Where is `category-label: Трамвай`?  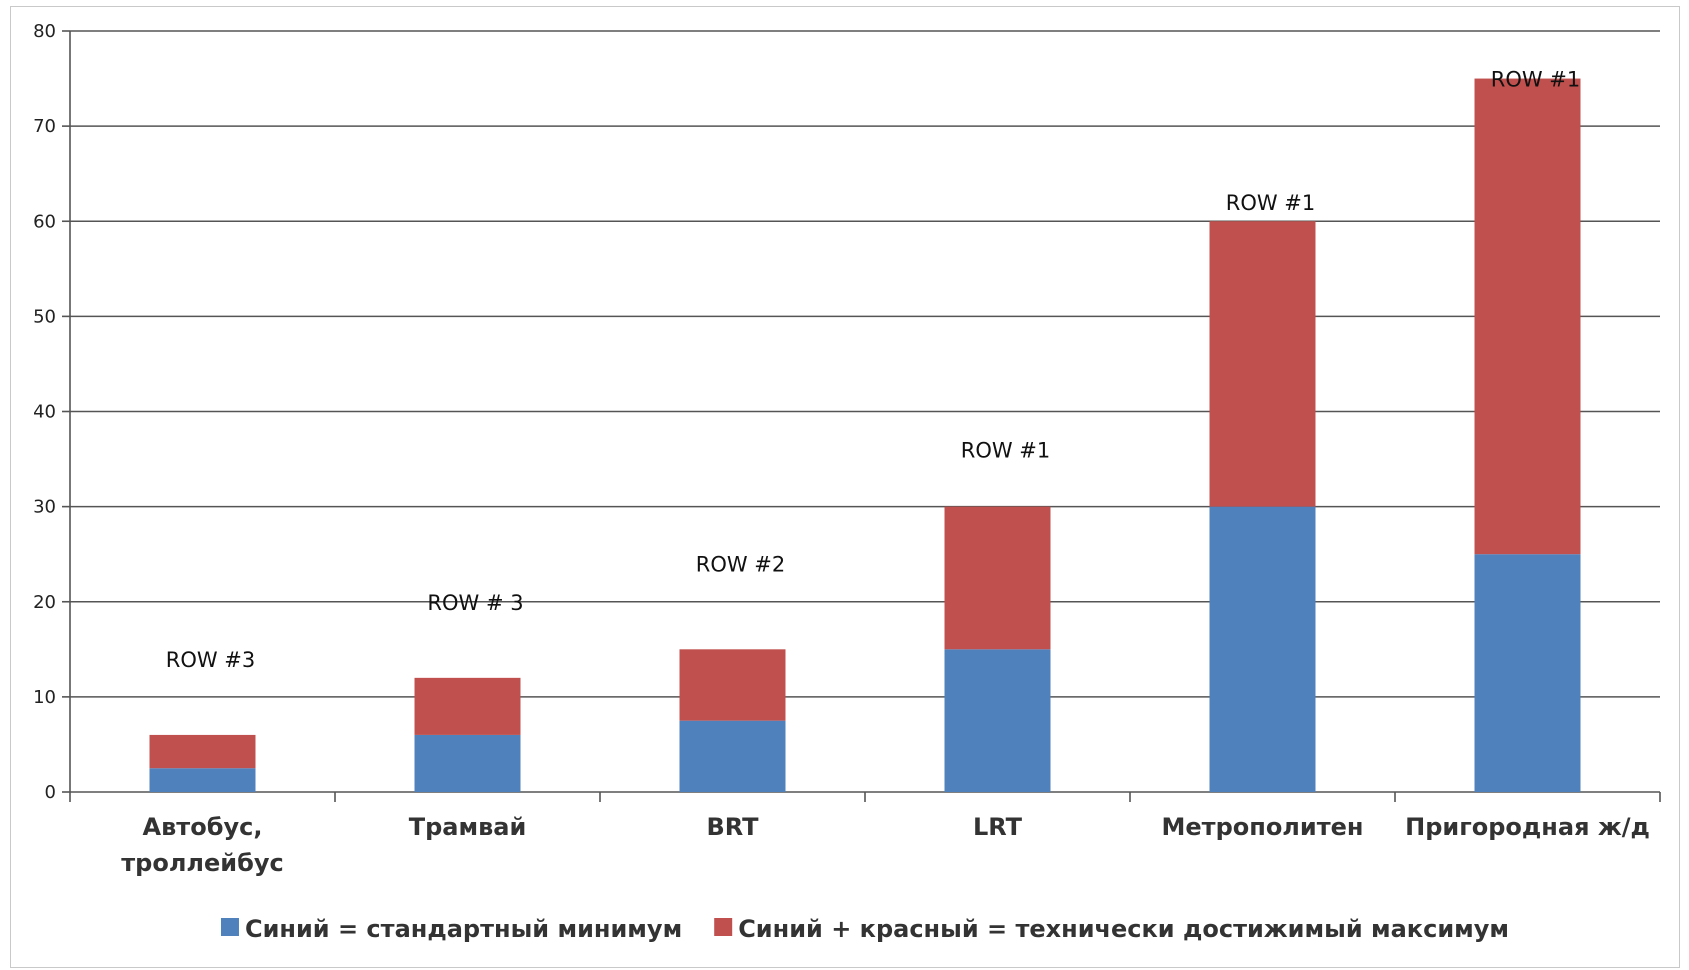 category-label: Трамвай is located at coordinates (468, 827).